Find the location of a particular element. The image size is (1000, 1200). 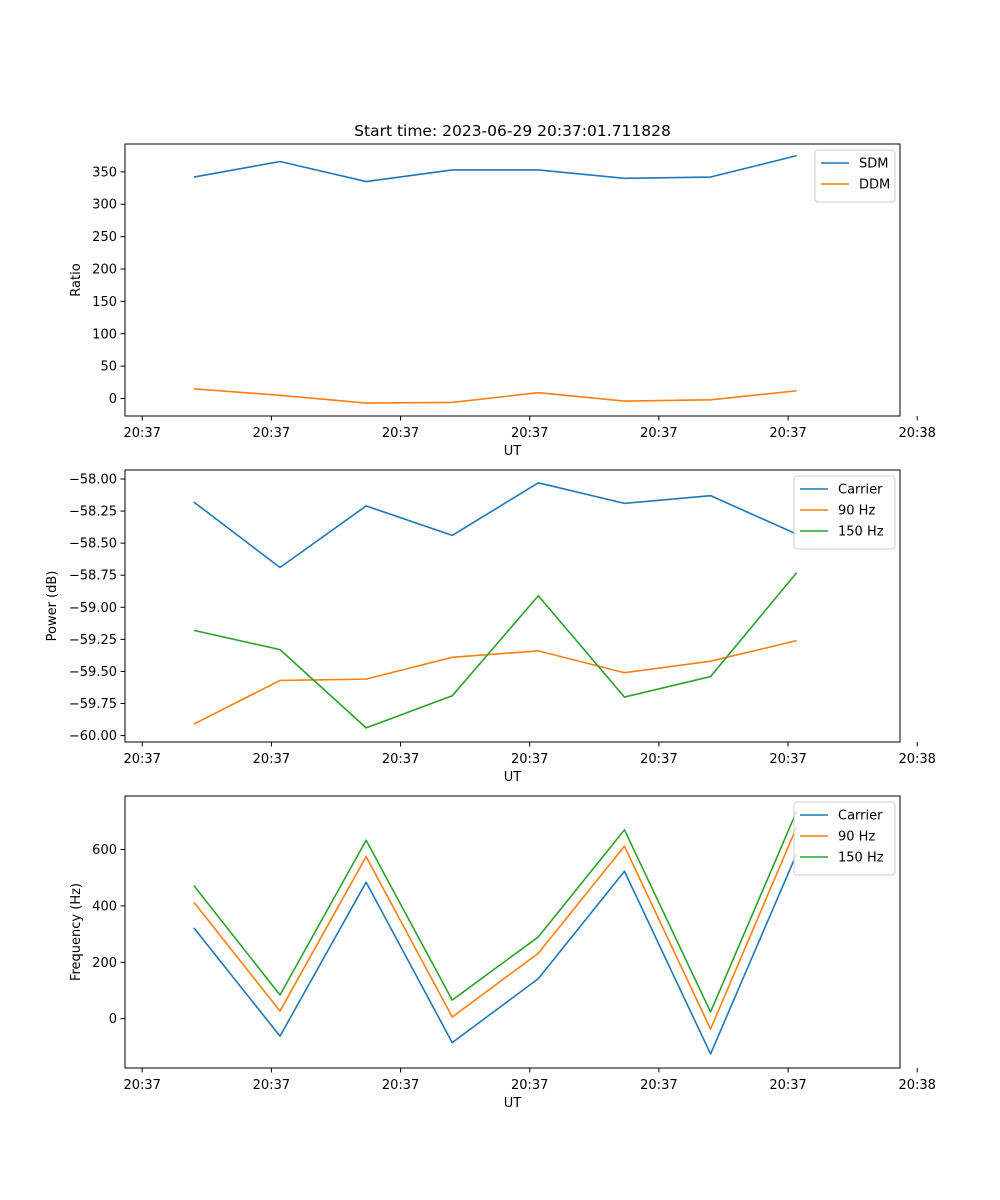

y-axis-label: Frequency (Hz) is located at coordinates (76, 932).